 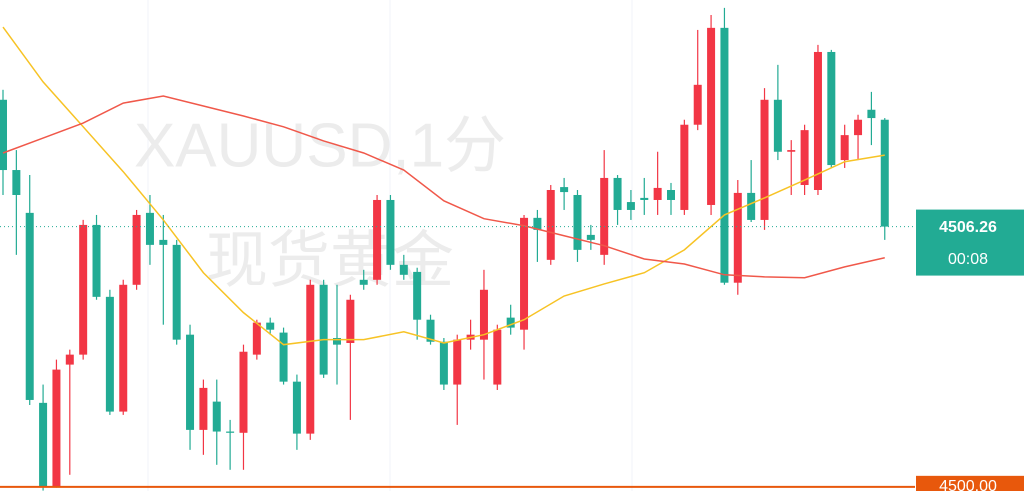 I want to click on countdown: 00:08, so click(x=968, y=259).